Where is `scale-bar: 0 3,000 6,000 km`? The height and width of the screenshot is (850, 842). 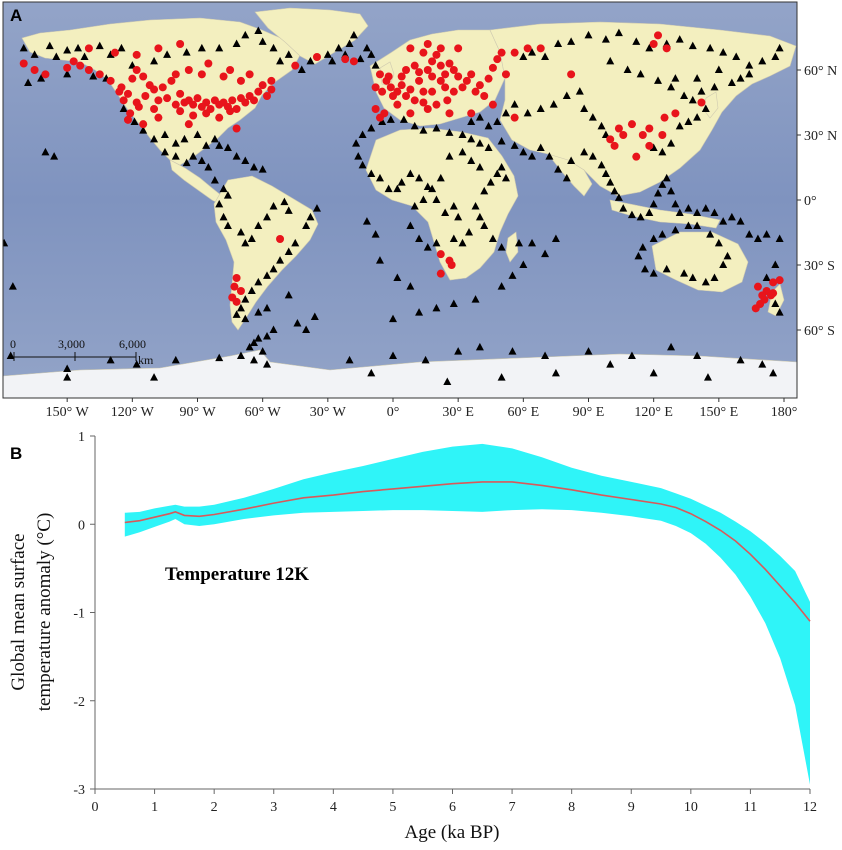 scale-bar: 0 3,000 6,000 km is located at coordinates (82, 352).